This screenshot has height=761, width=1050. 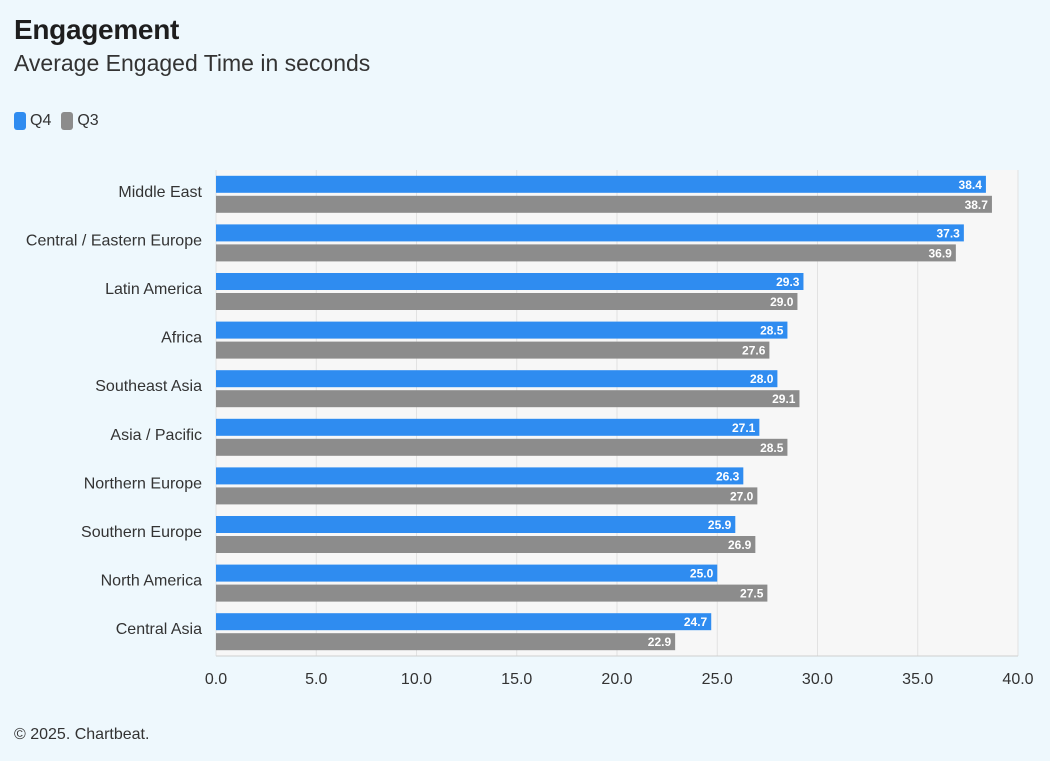 I want to click on data-label: 28.0, so click(x=762, y=379).